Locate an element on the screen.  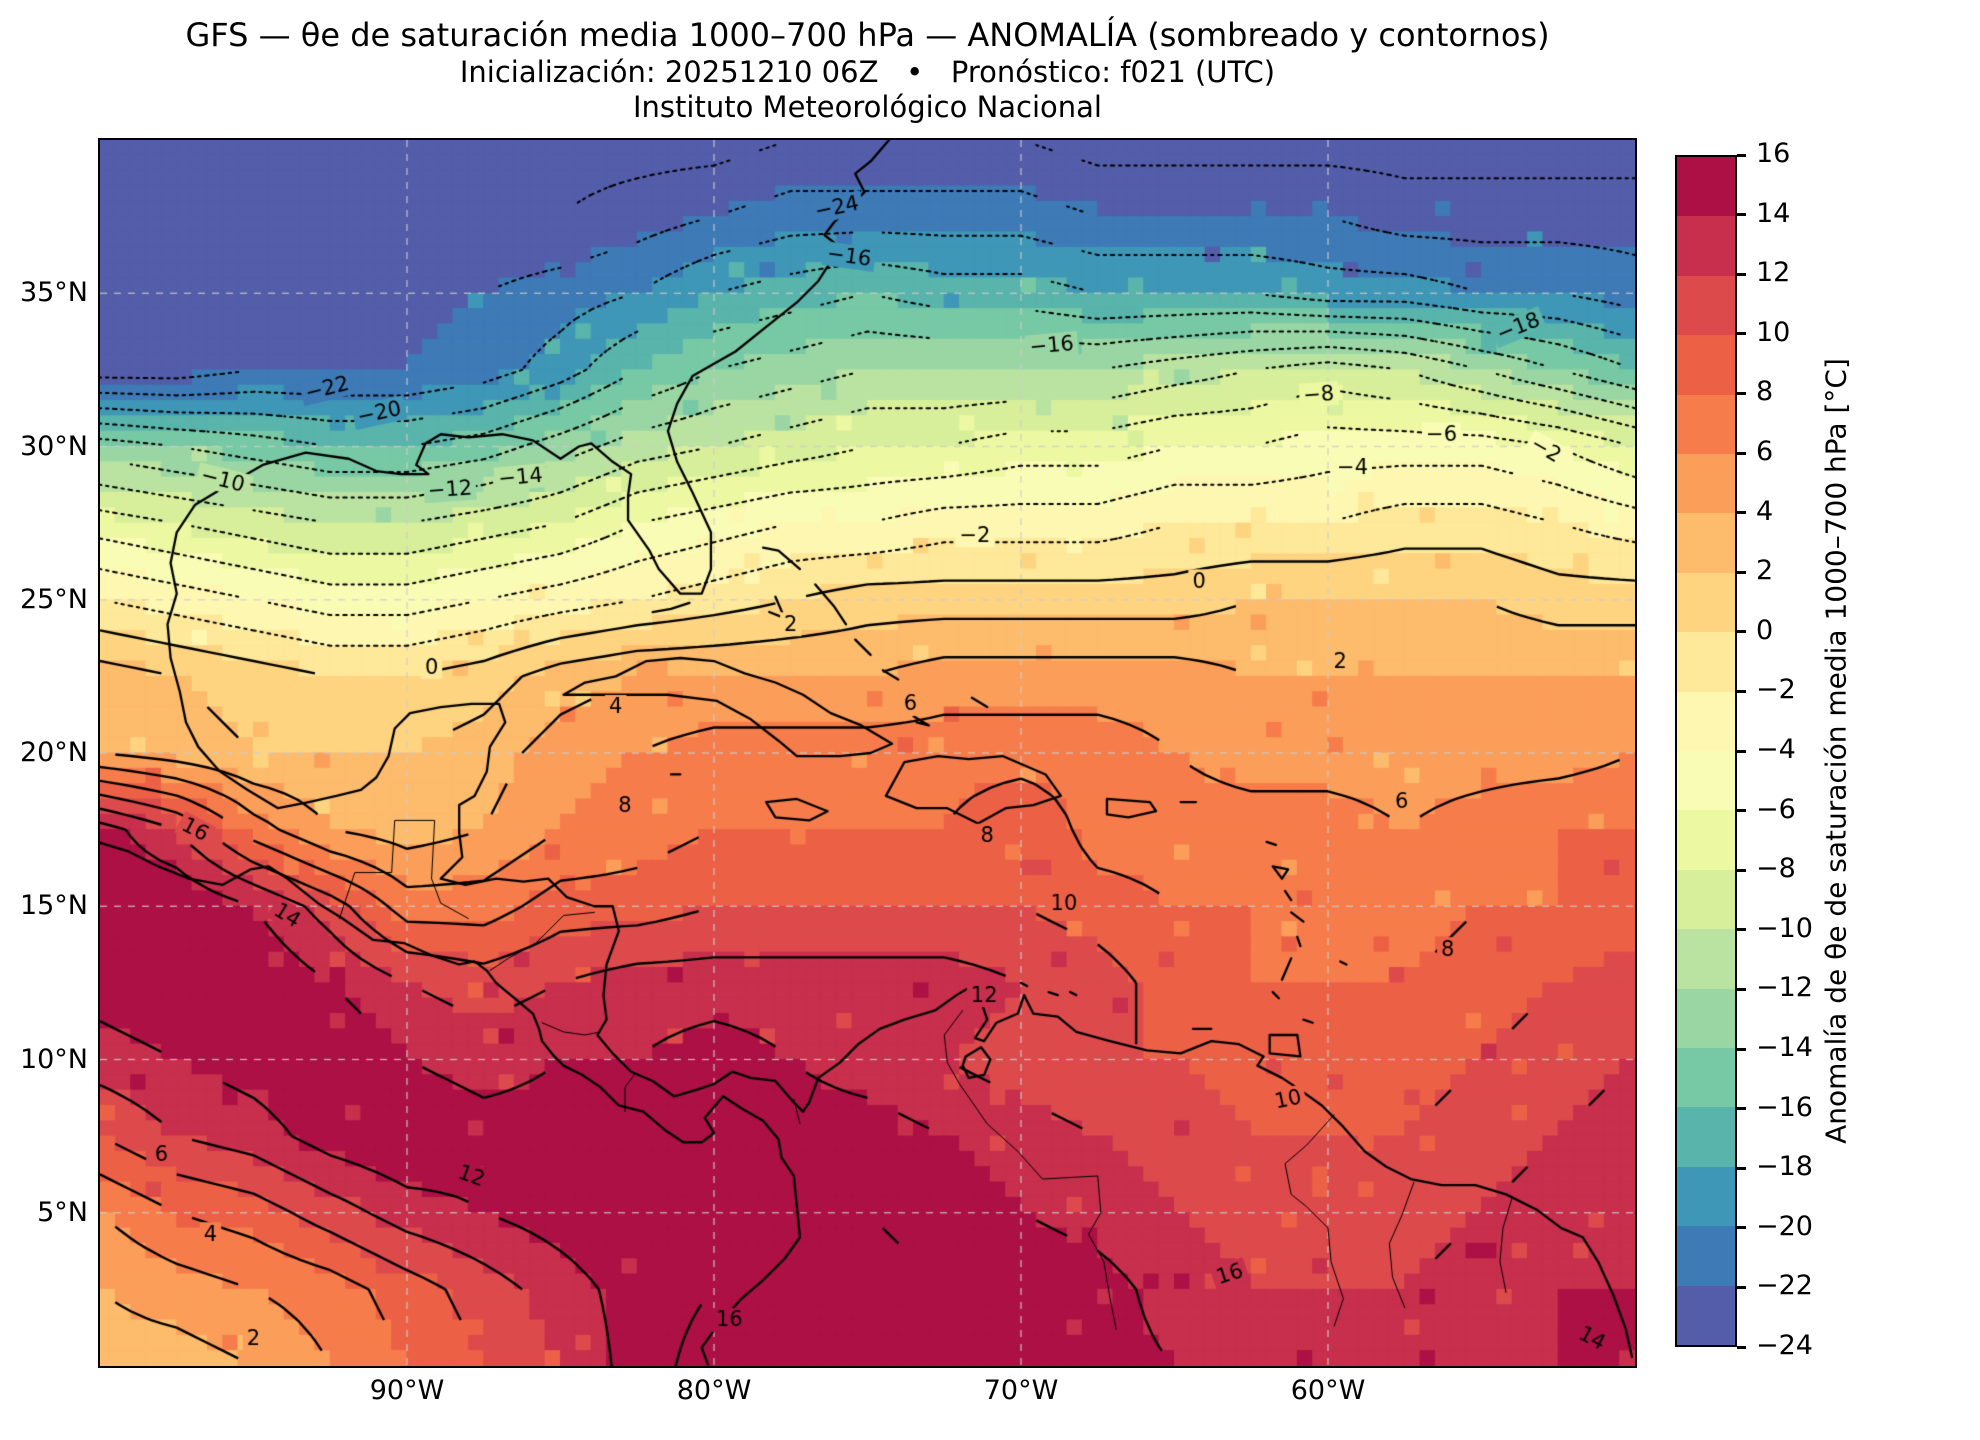
y-tick-label: 5°N is located at coordinates (62, 1212).